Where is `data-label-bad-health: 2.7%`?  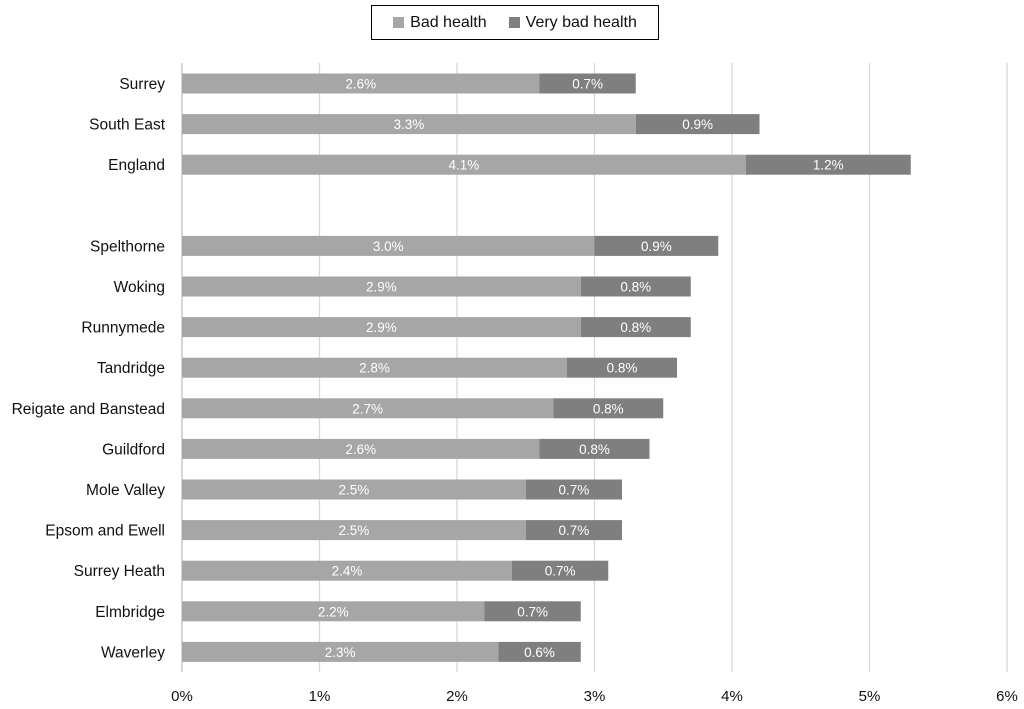 data-label-bad-health: 2.7% is located at coordinates (367, 408).